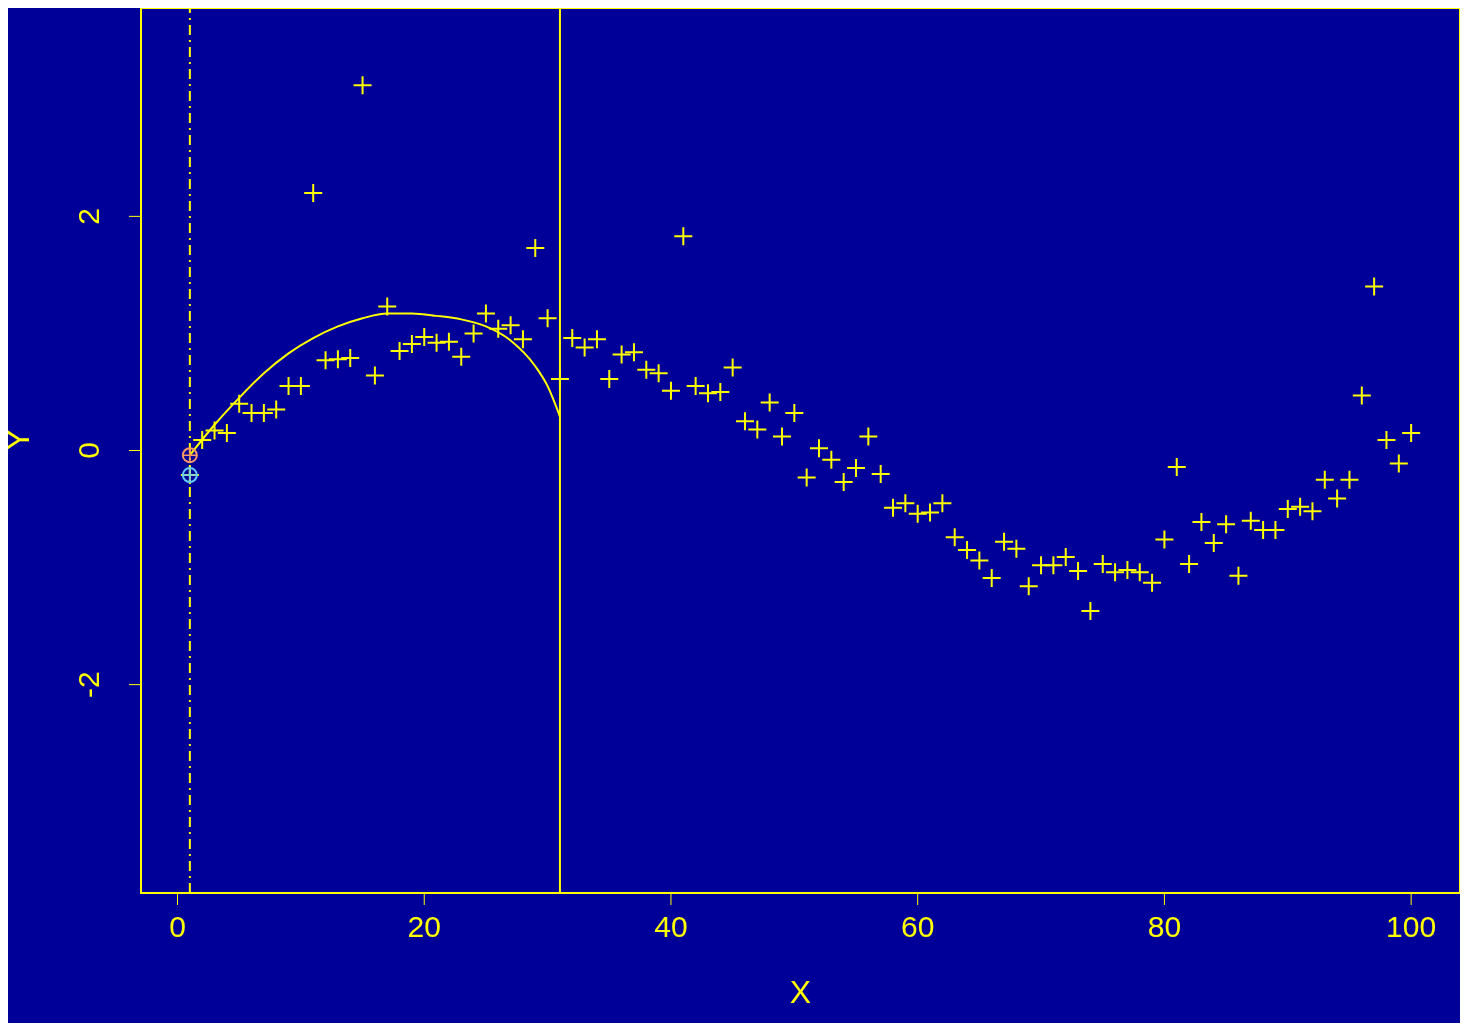  Describe the element at coordinates (1411, 926) in the screenshot. I see `x-tick-label: 100` at that location.